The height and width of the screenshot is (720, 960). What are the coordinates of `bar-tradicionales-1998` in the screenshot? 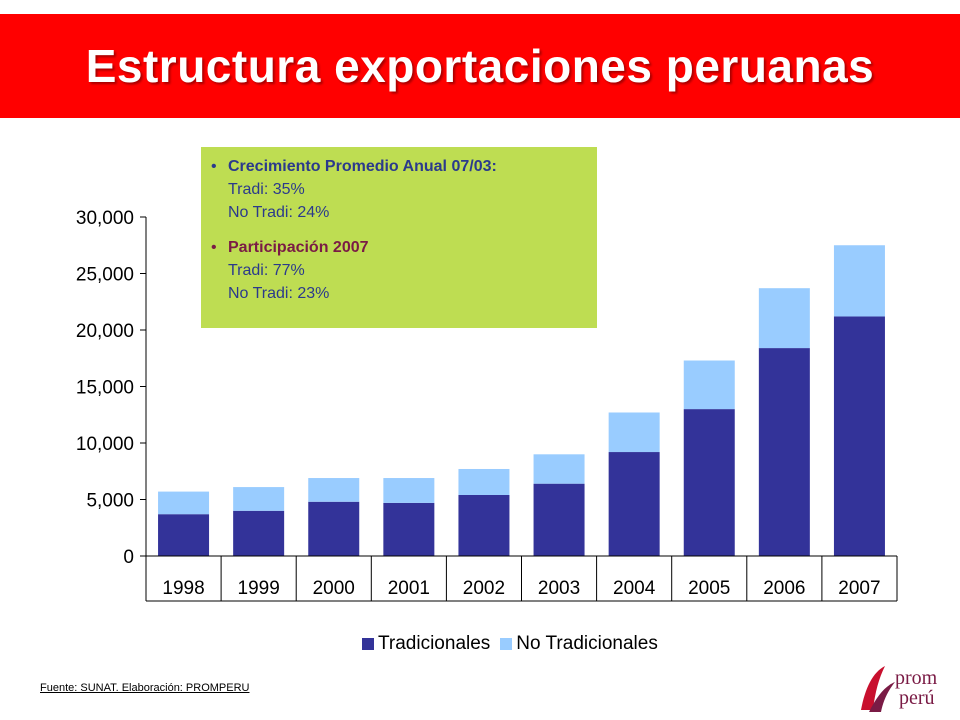 It's located at (184, 535).